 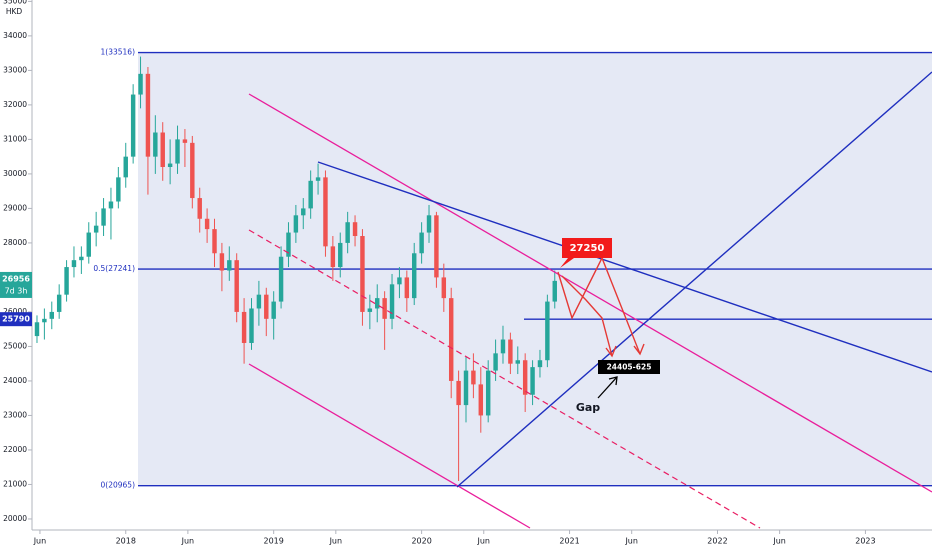 What do you see at coordinates (569, 541) in the screenshot?
I see `x-tick-label: 2021` at bounding box center [569, 541].